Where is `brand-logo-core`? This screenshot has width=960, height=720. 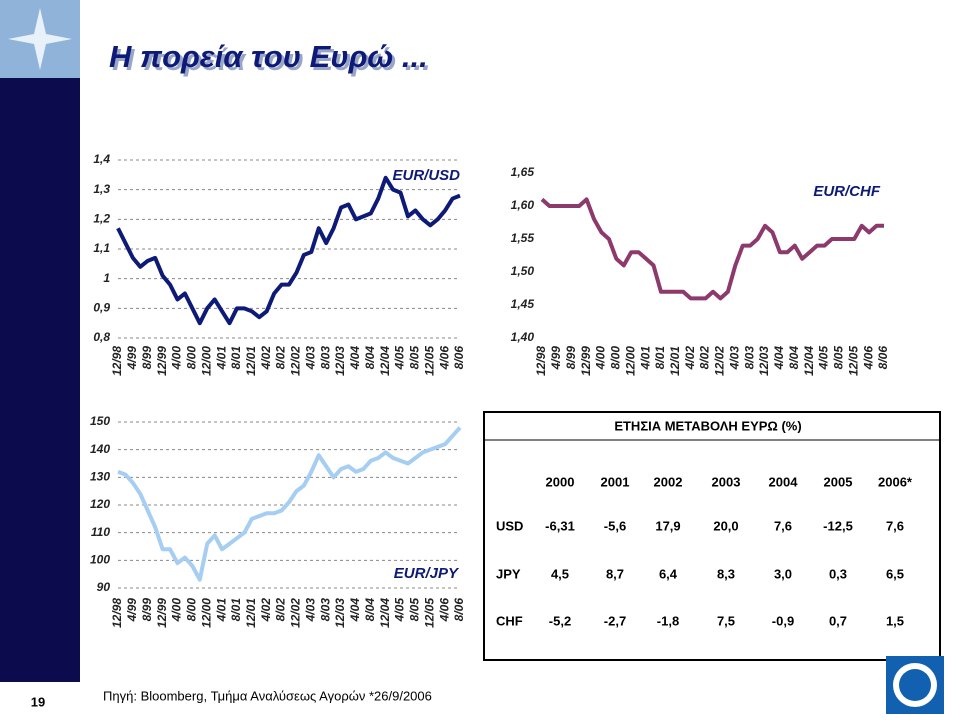 brand-logo-core is located at coordinates (915, 685).